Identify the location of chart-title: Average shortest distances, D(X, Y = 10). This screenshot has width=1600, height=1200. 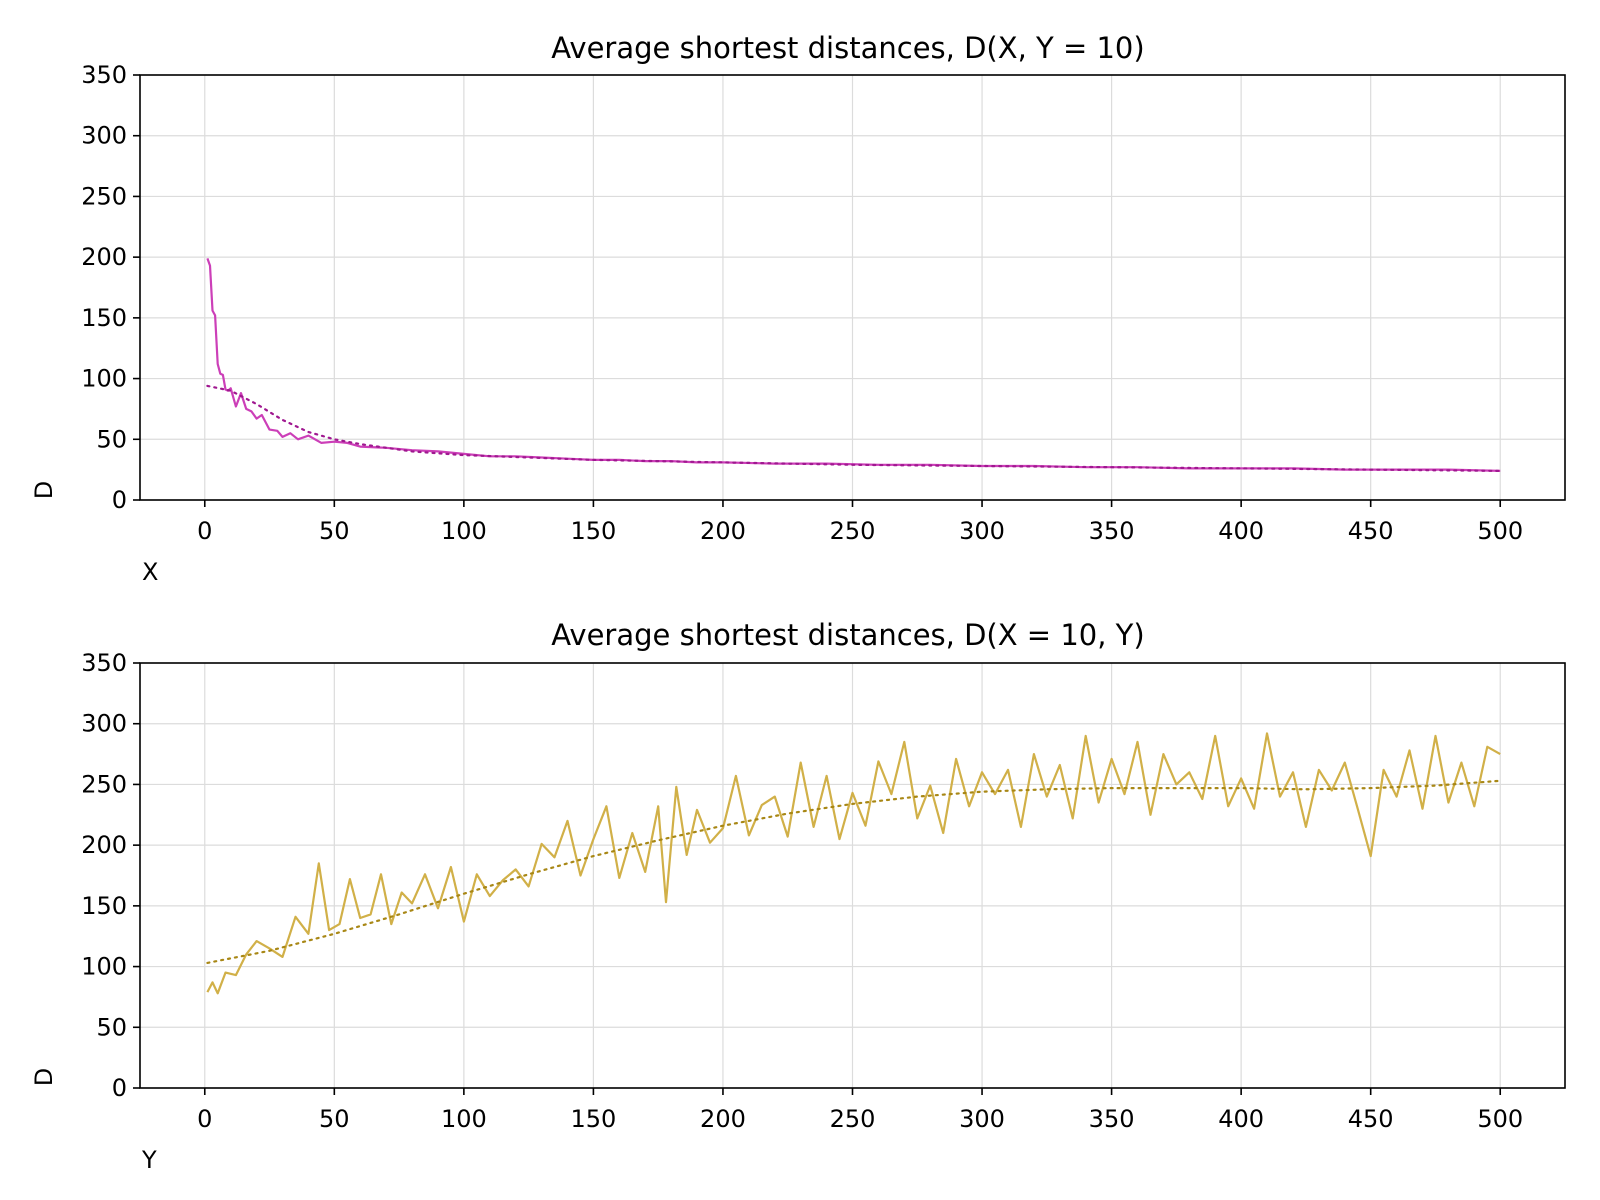
(847, 48).